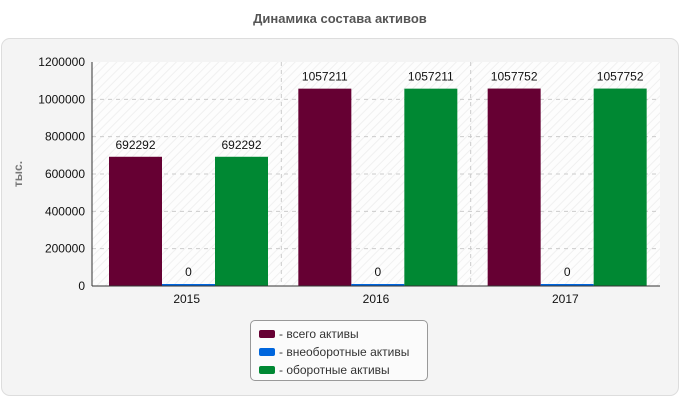 Image resolution: width=680 pixels, height=400 pixels. Describe the element at coordinates (61, 62) in the screenshot. I see `y-tick-label: 1200000` at that location.